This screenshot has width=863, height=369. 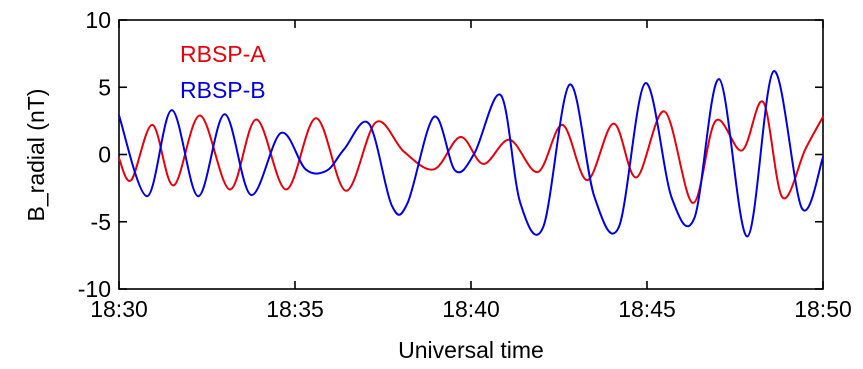 I want to click on legend-label-rbsp-a: RBSP-A, so click(x=223, y=54).